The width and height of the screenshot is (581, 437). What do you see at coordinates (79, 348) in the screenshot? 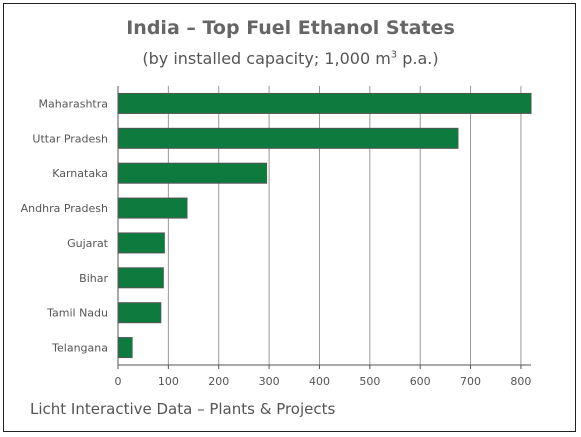
I see `category-label-7: Telangana` at bounding box center [79, 348].